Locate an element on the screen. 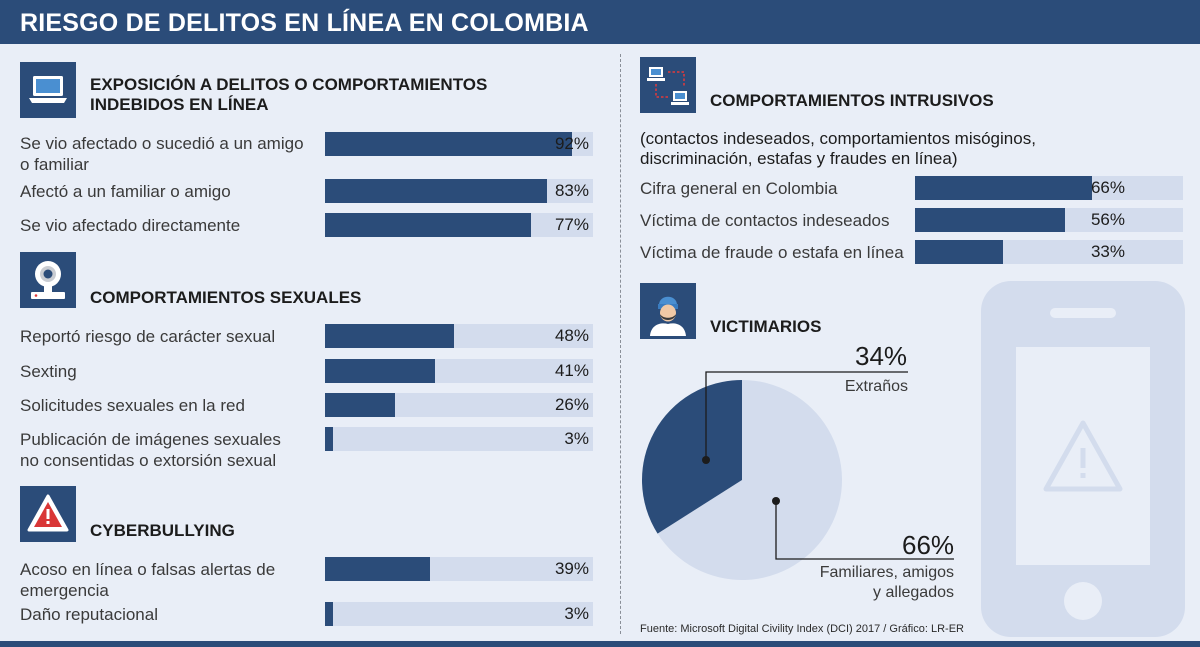 The height and width of the screenshot is (647, 1200). bottom-bar is located at coordinates (600, 644).